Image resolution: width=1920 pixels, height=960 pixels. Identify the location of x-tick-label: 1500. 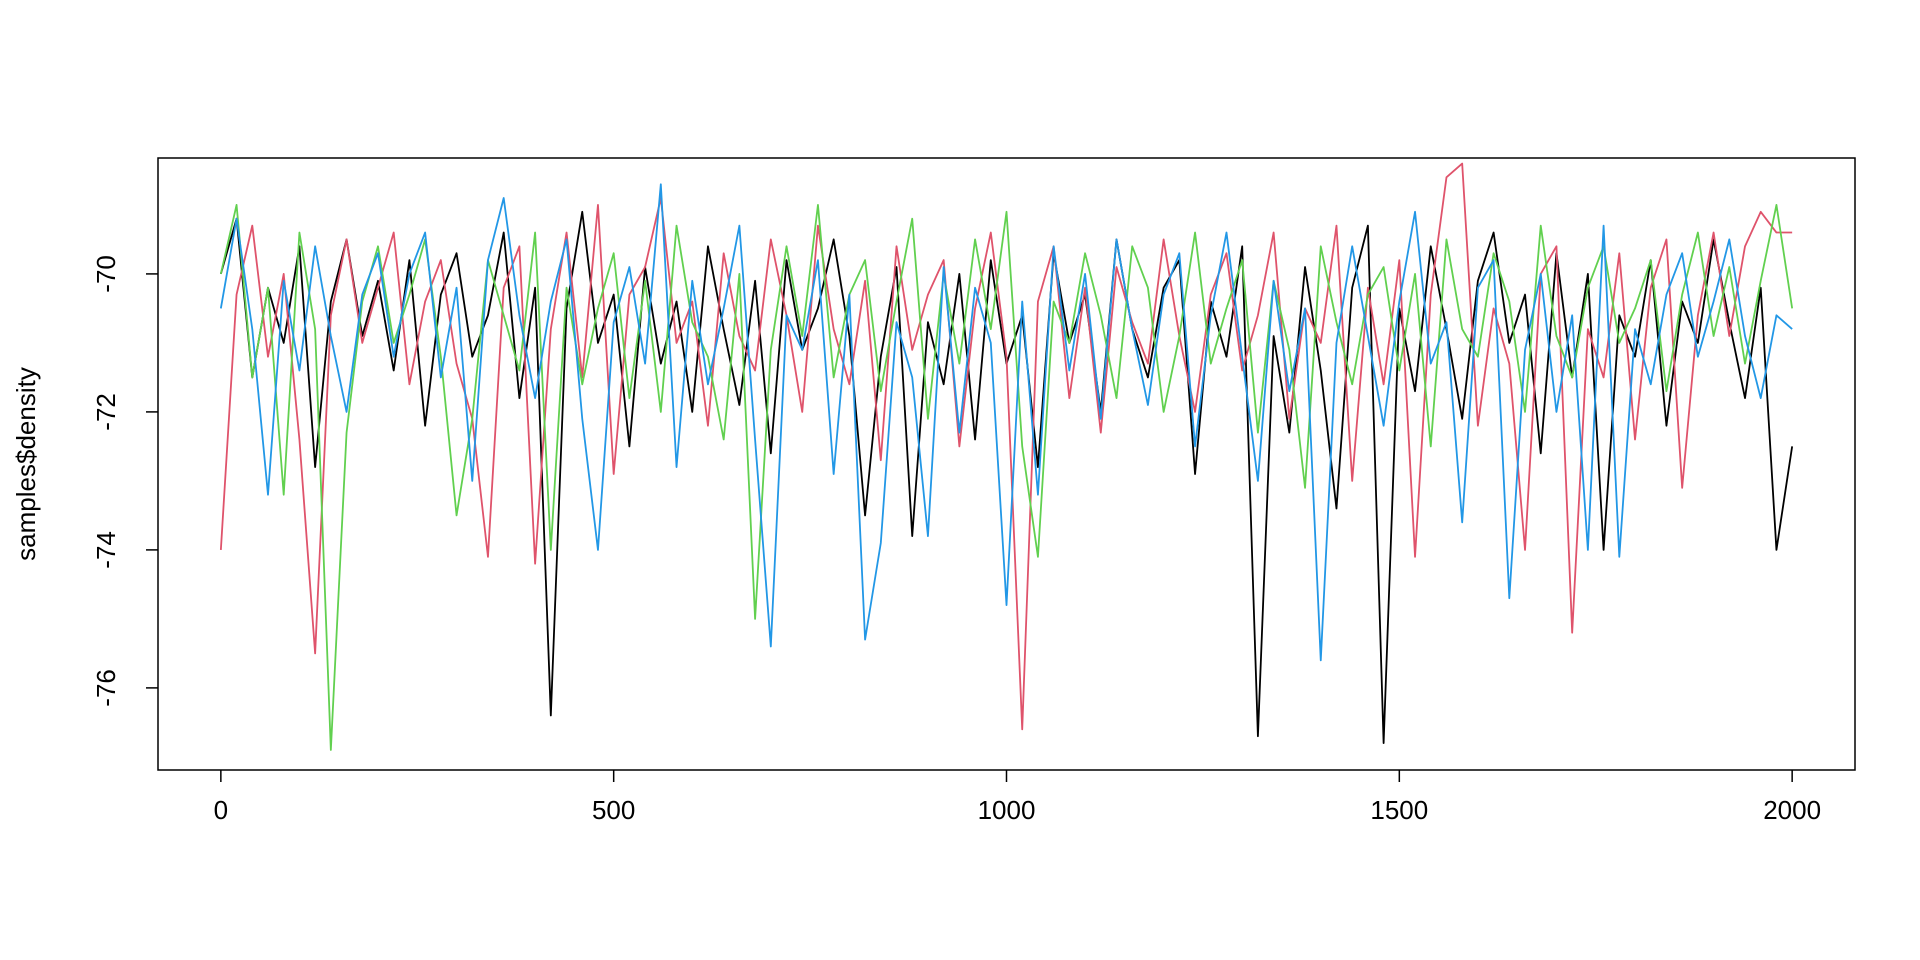
(1399, 810).